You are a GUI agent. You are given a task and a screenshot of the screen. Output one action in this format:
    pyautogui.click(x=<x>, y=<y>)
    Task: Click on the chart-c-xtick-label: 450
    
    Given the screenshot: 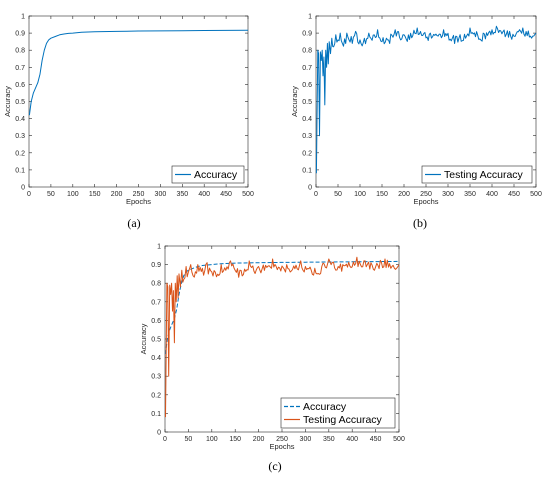 What is the action you would take?
    pyautogui.click(x=376, y=439)
    